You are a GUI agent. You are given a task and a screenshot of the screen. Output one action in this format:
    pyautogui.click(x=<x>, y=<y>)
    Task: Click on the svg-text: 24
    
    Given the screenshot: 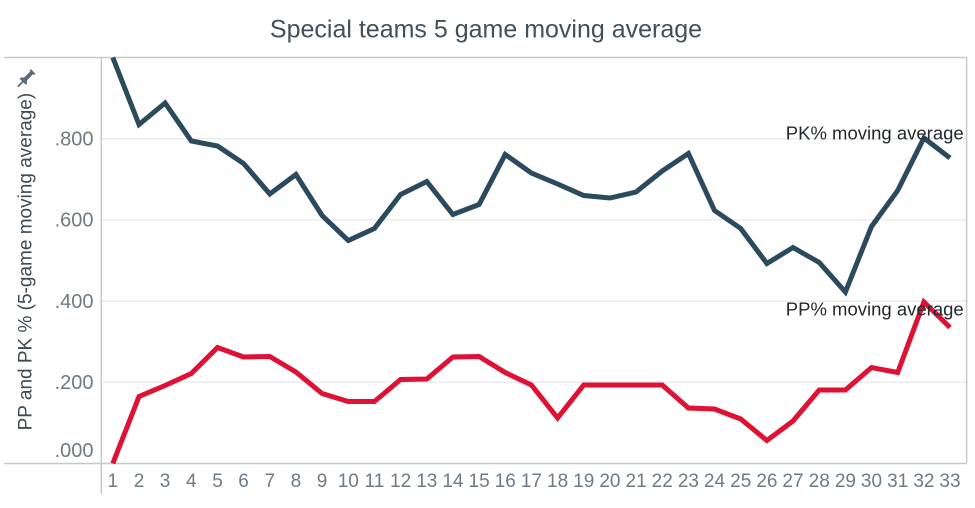 What is the action you would take?
    pyautogui.click(x=715, y=481)
    